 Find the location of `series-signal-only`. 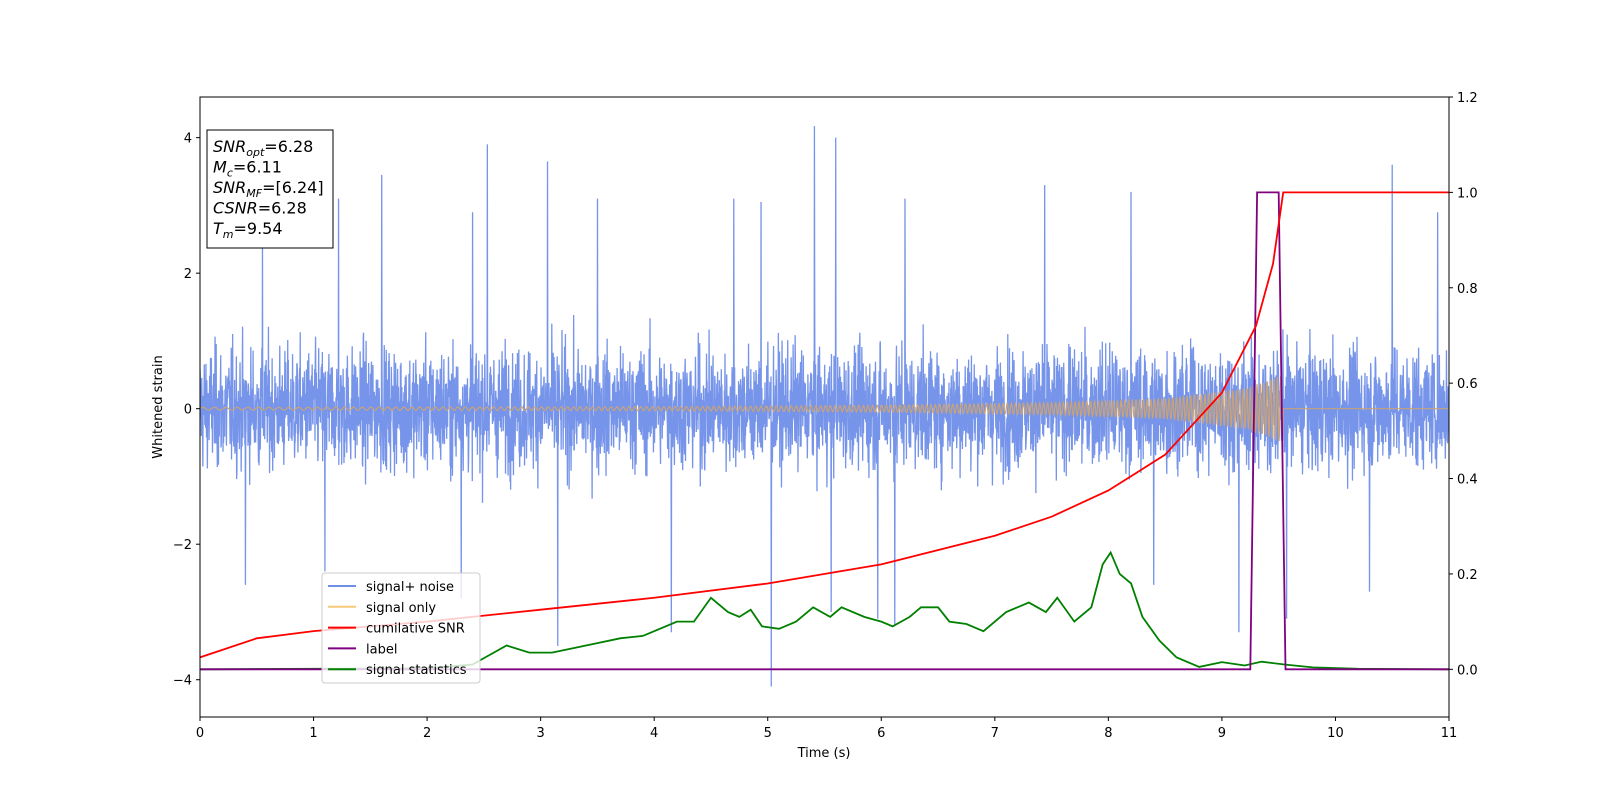

series-signal-only is located at coordinates (824, 409).